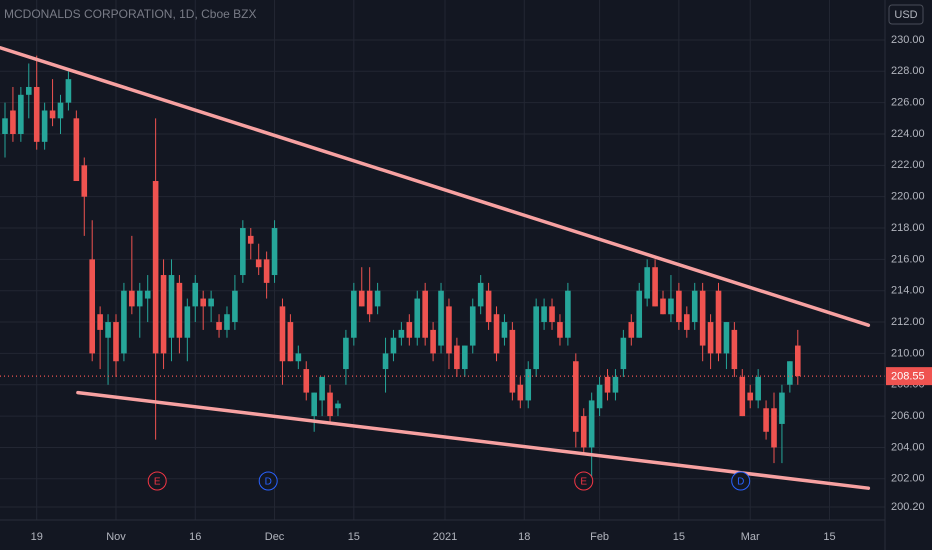  I want to click on x-tick-label: 18, so click(524, 537).